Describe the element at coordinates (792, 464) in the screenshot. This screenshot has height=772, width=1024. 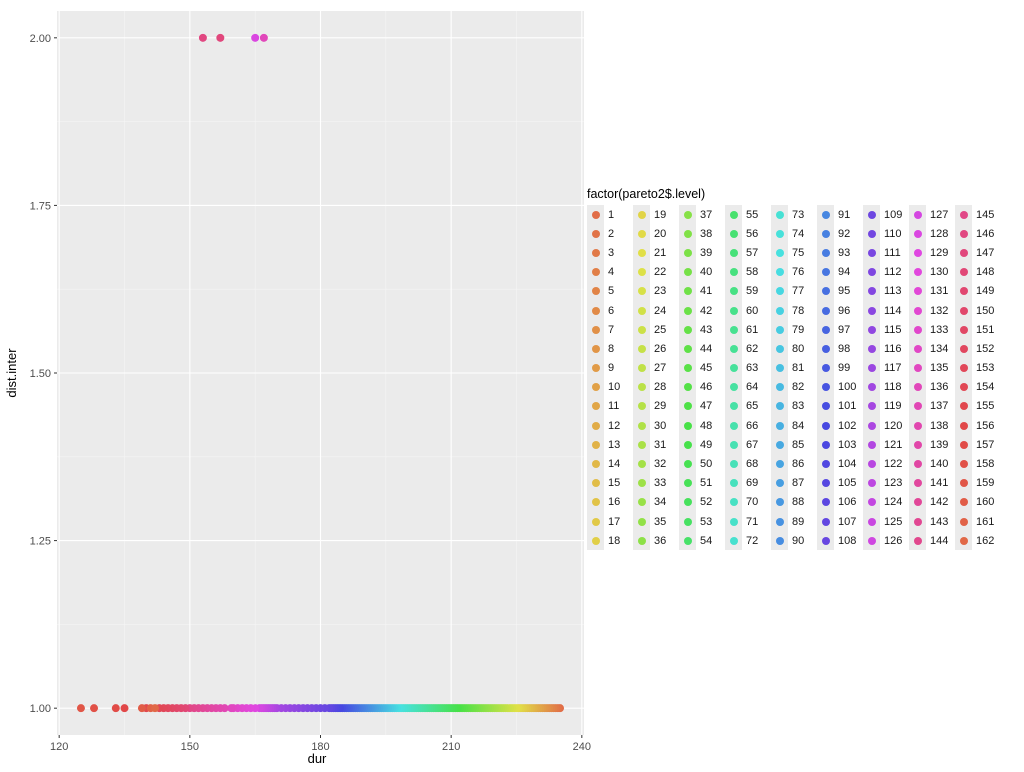
I see `legend-item: 86` at that location.